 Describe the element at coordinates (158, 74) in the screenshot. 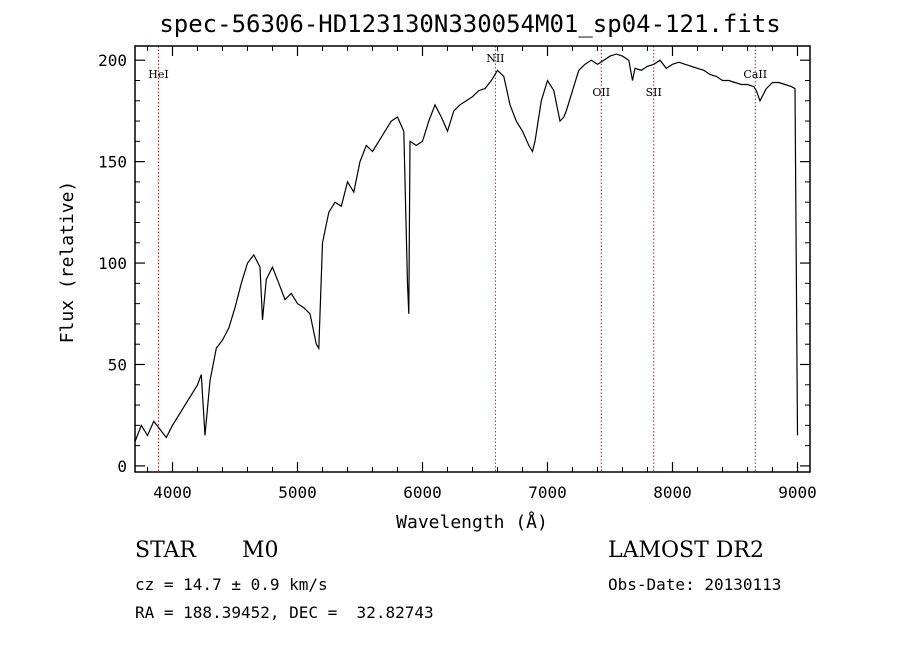

I see `marker-label-hei: HeI` at that location.